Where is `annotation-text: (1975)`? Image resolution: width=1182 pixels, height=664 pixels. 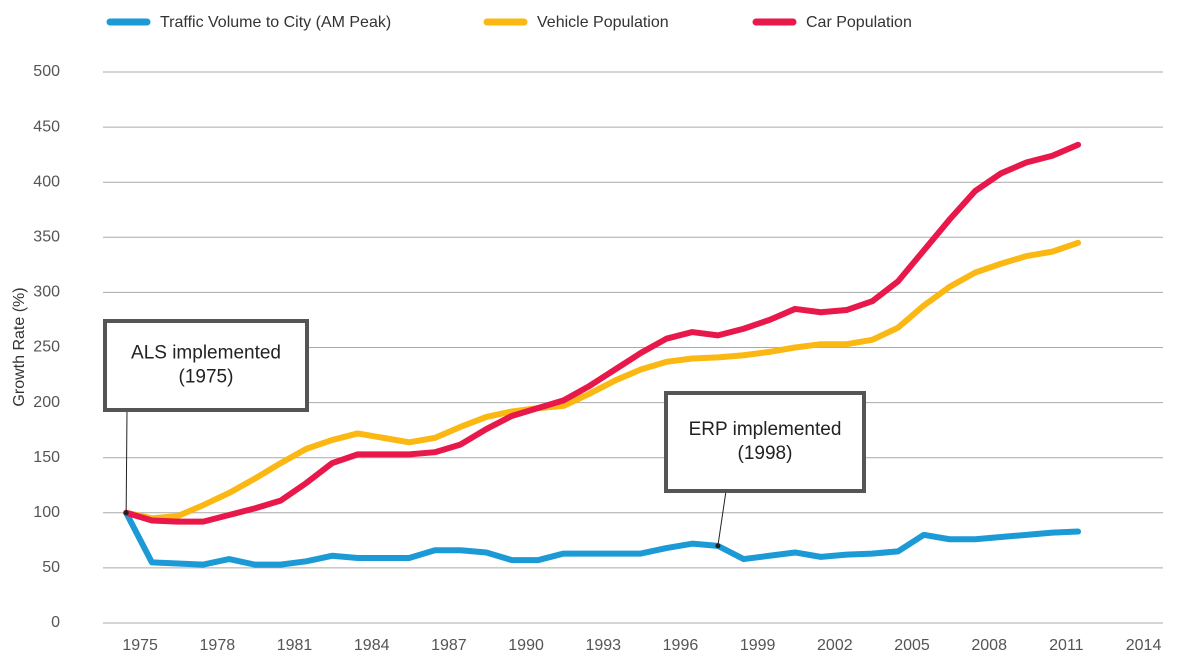 annotation-text: (1975) is located at coordinates (206, 377).